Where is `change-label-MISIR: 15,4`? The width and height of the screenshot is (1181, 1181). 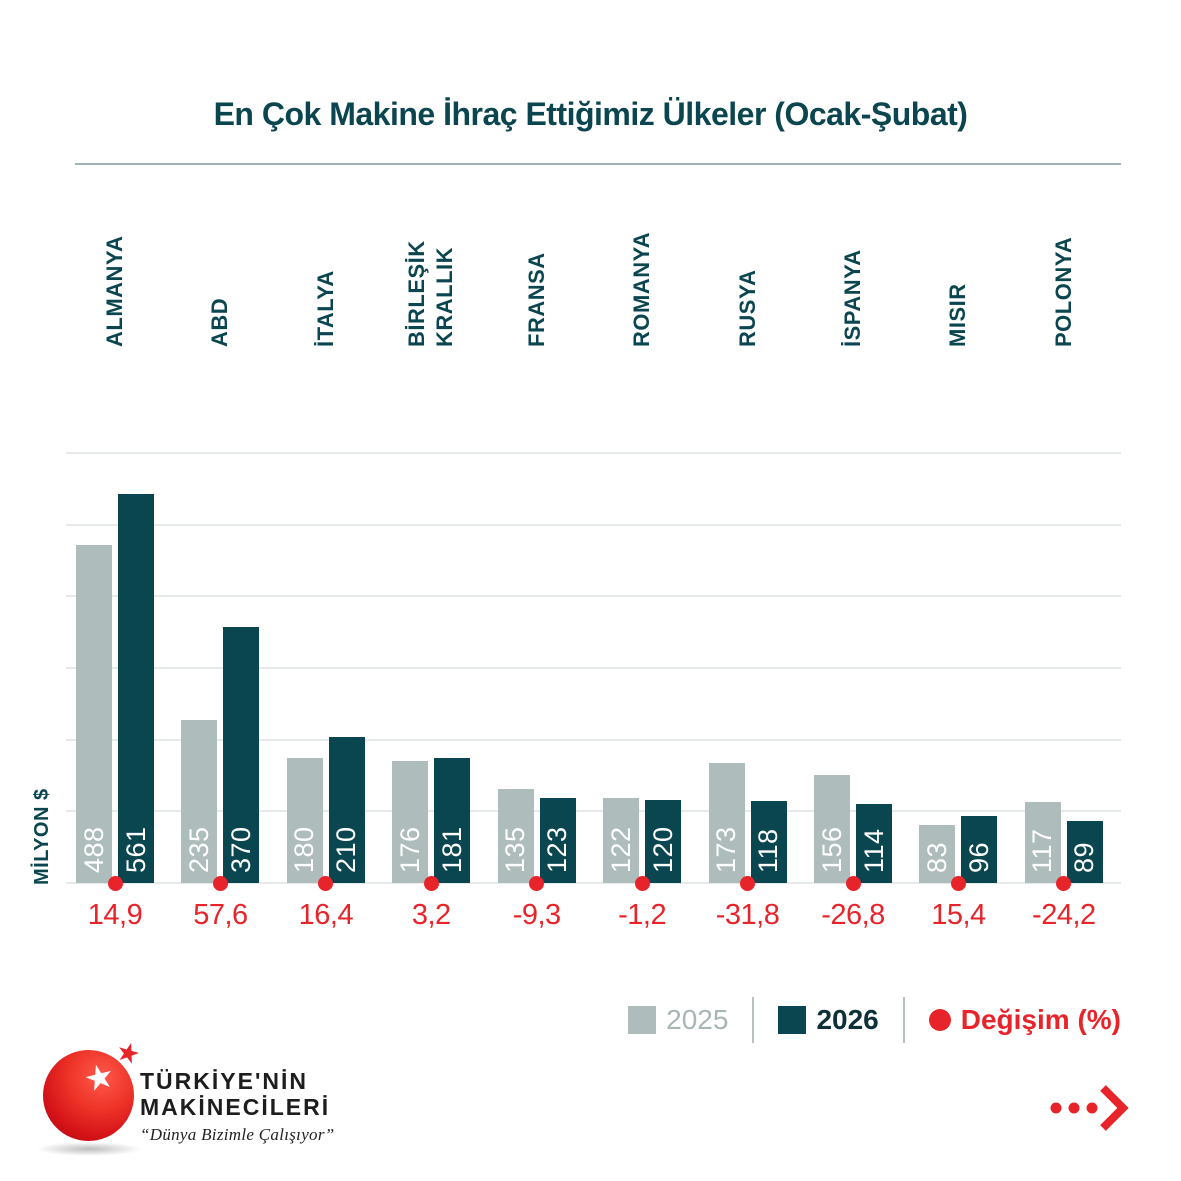 change-label-MISIR: 15,4 is located at coordinates (958, 915).